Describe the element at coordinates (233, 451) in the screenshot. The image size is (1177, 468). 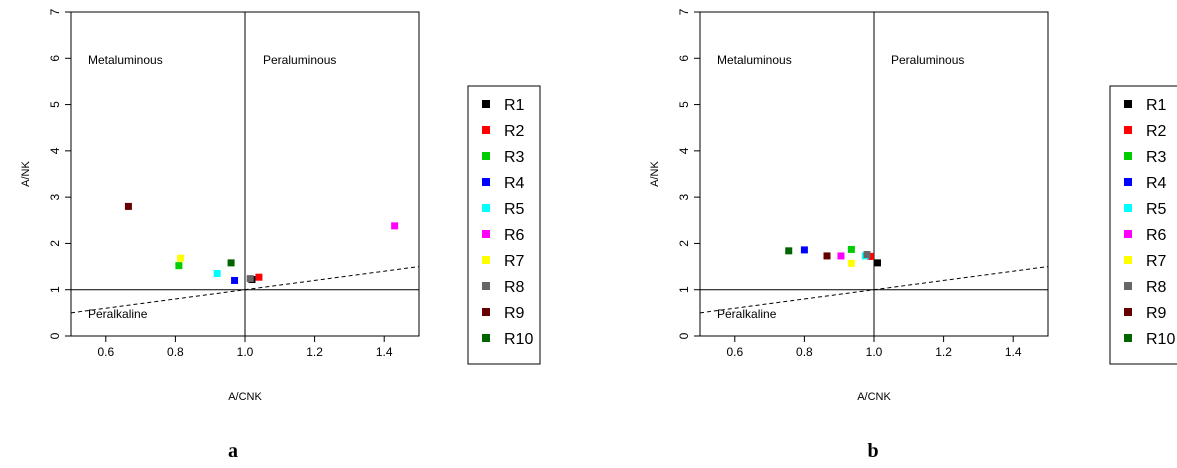
I see `panel-label: a` at that location.